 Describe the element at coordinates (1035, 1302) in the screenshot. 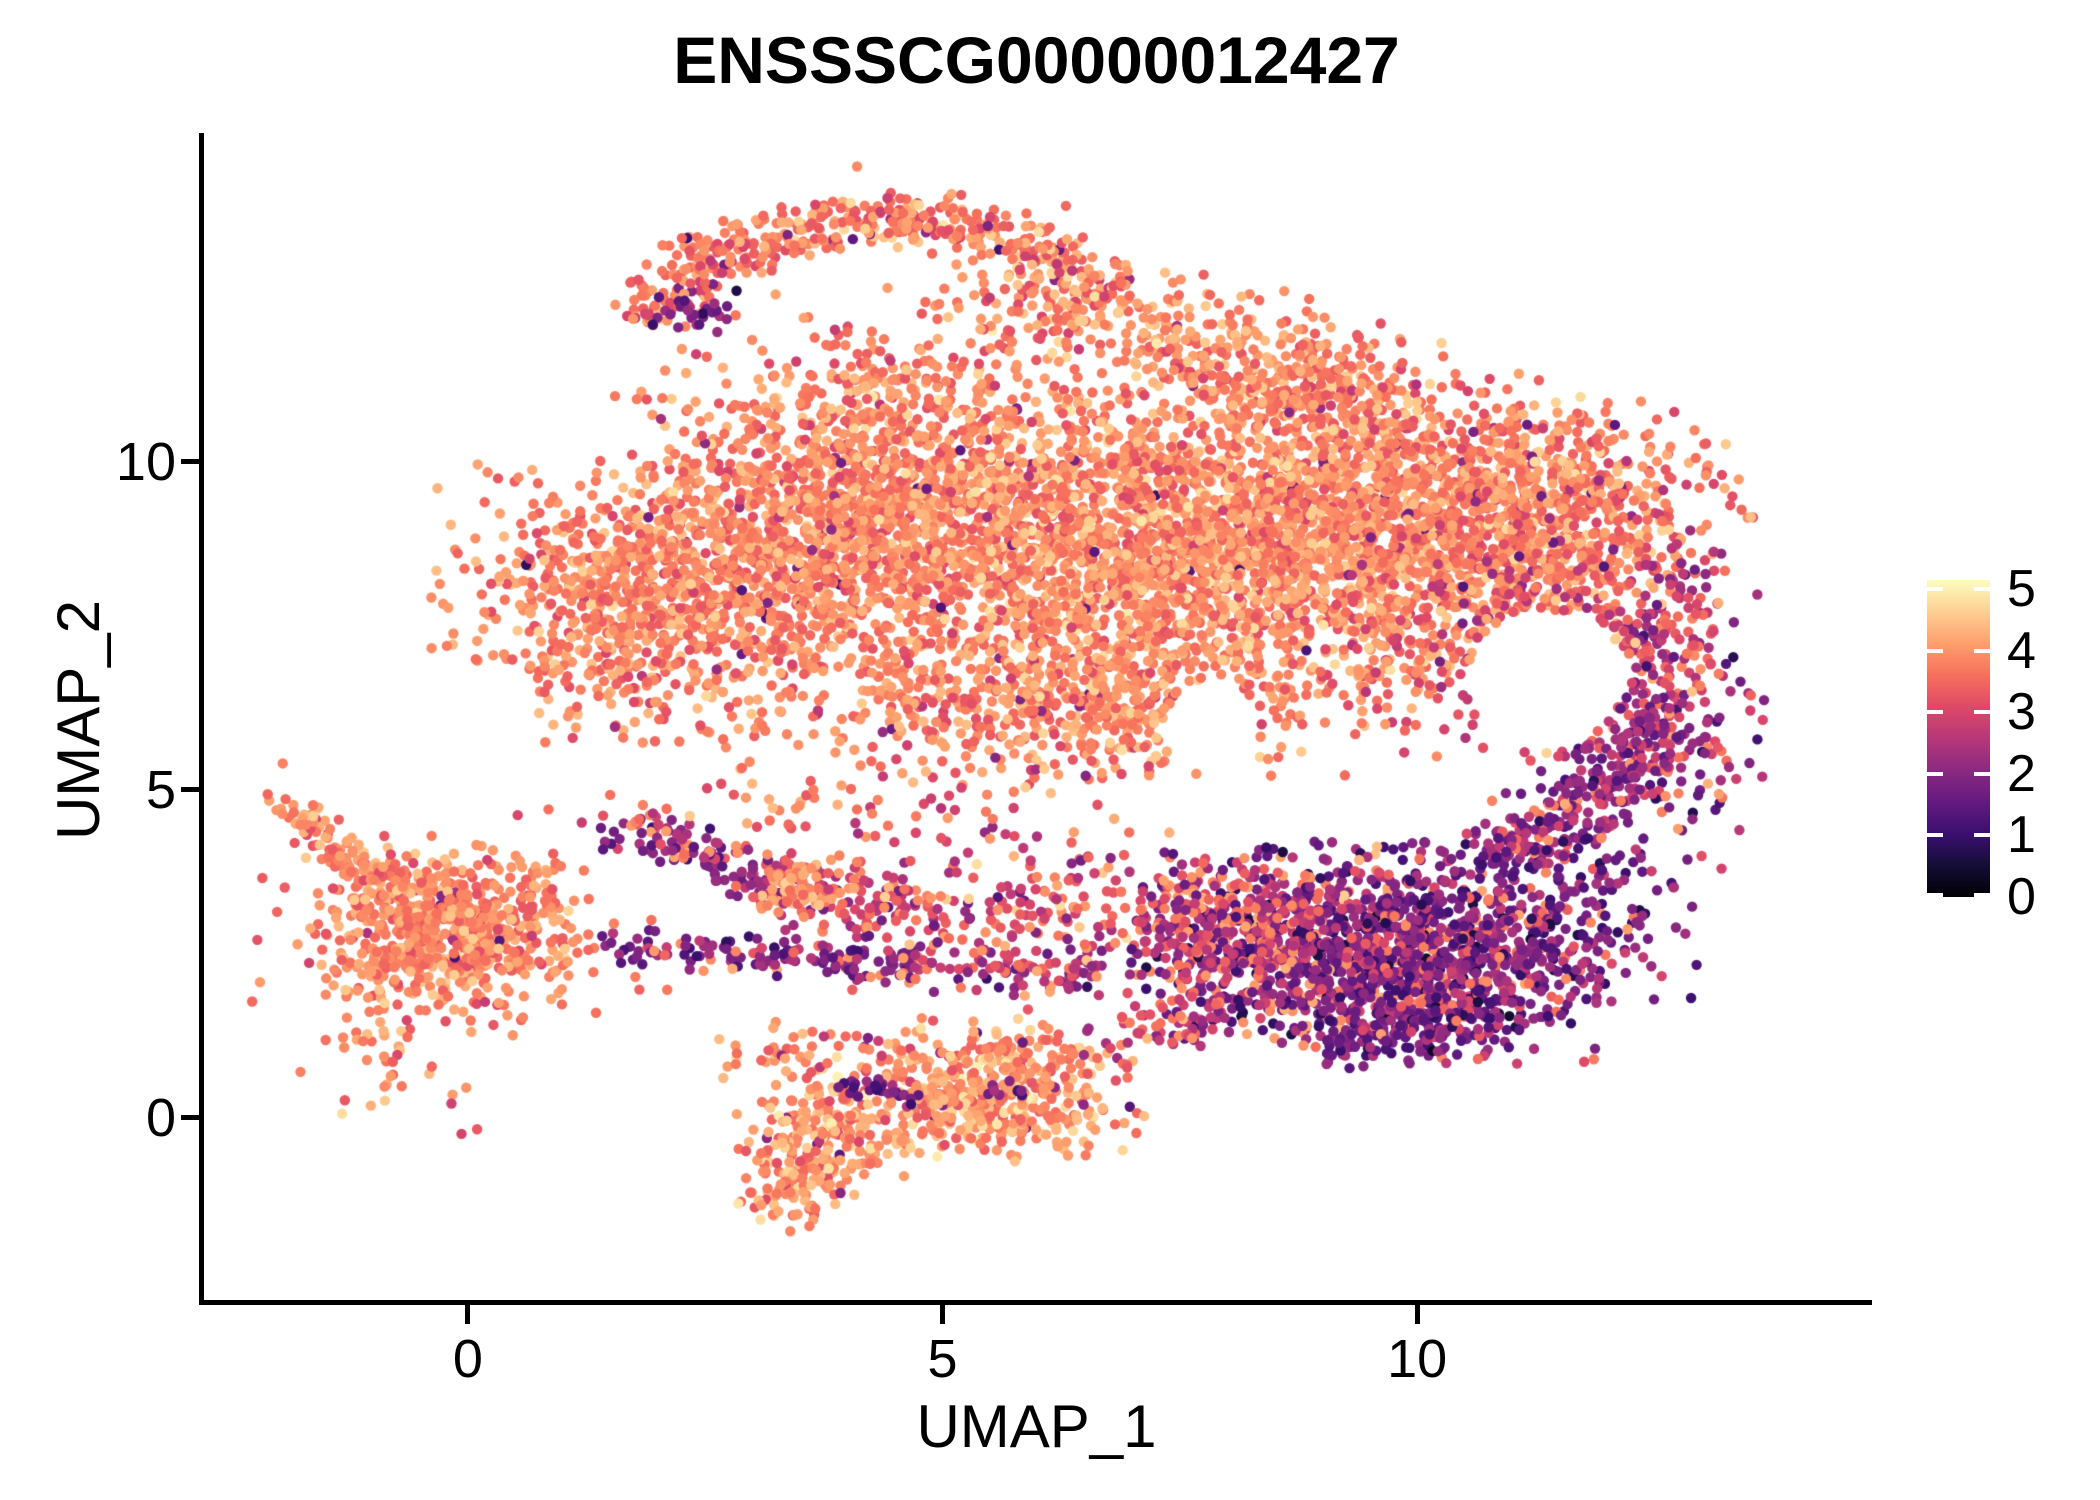

I see `x-axis-line` at that location.